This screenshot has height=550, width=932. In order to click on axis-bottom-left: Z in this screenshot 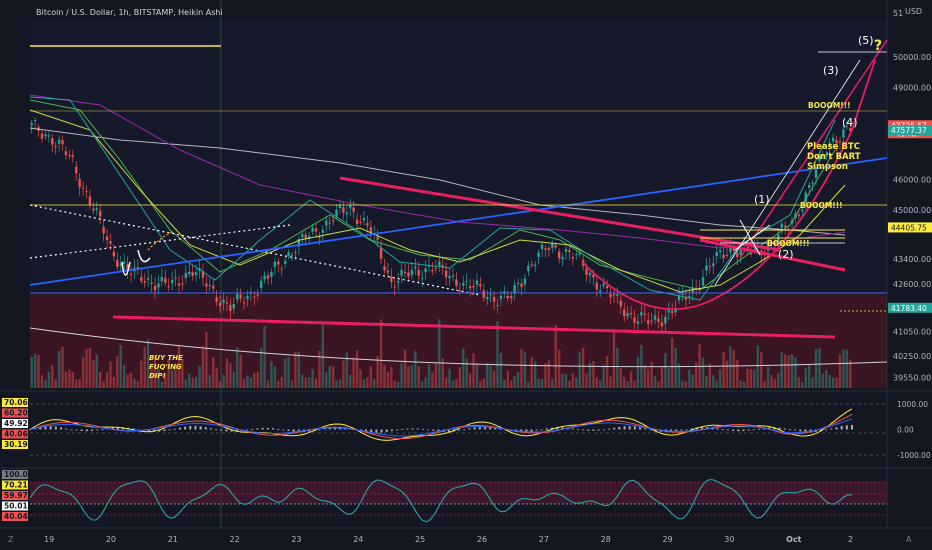, I will do `click(11, 539)`.